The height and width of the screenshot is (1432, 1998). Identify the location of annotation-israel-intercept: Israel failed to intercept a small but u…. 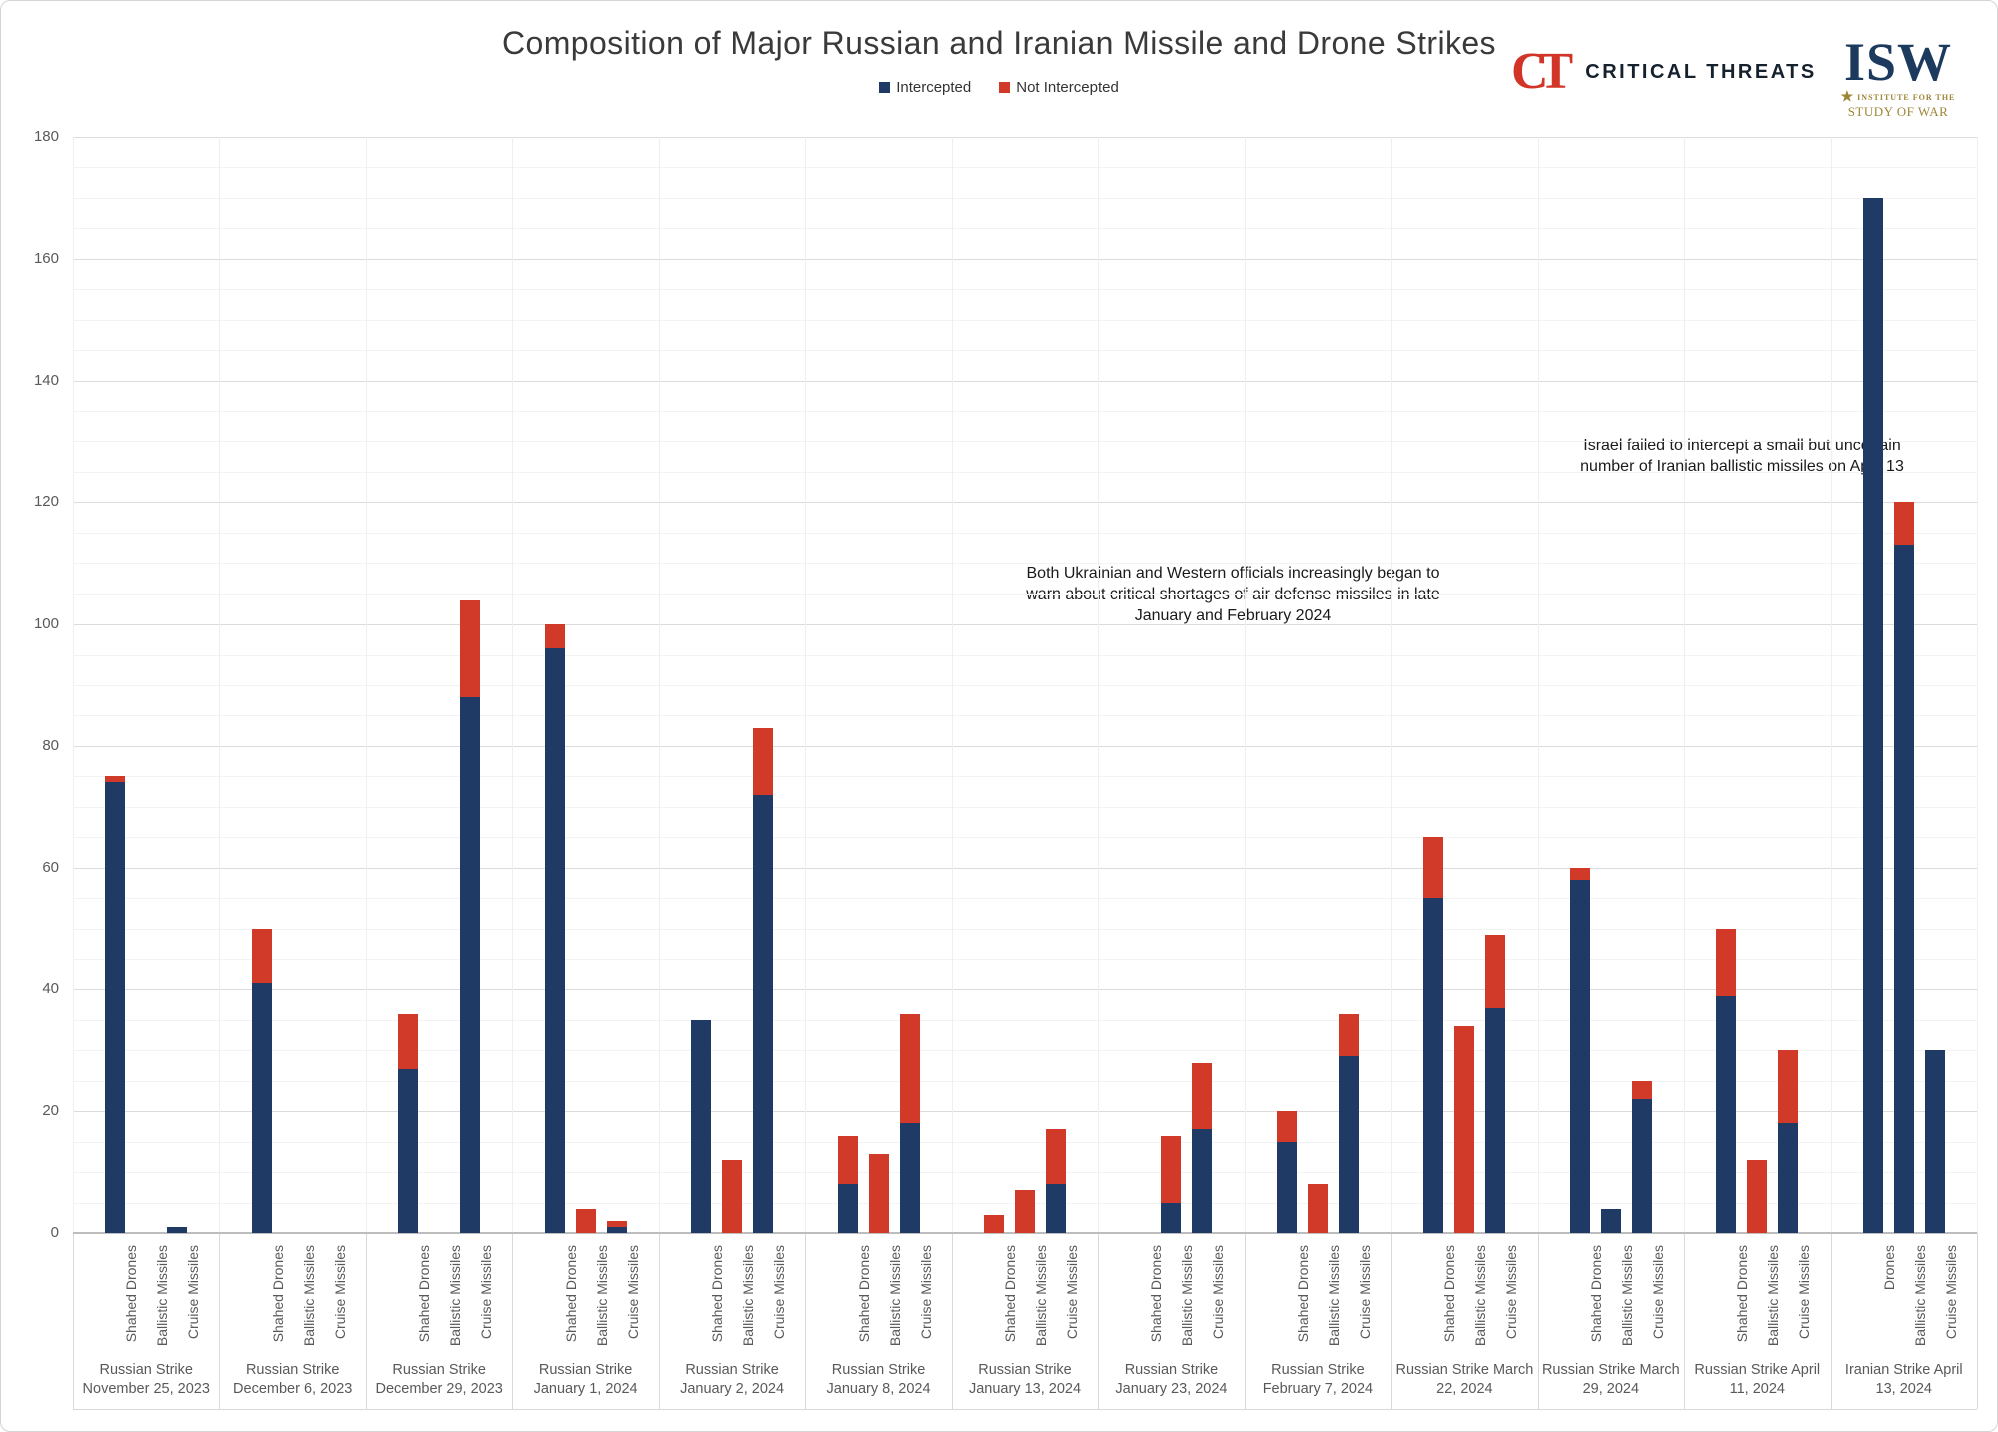
(1742, 456).